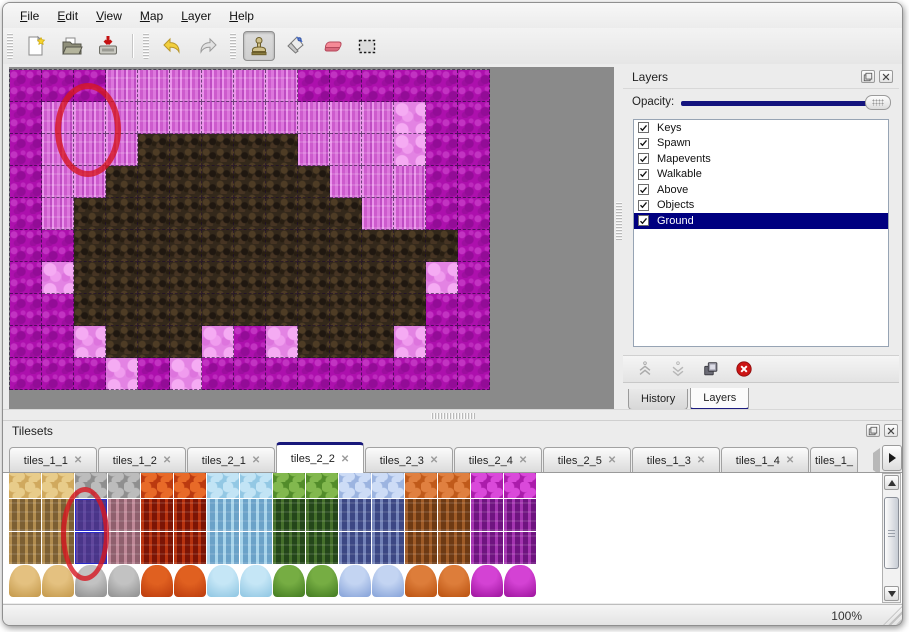 The image size is (909, 632). What do you see at coordinates (36, 46) in the screenshot?
I see `new-file-button` at bounding box center [36, 46].